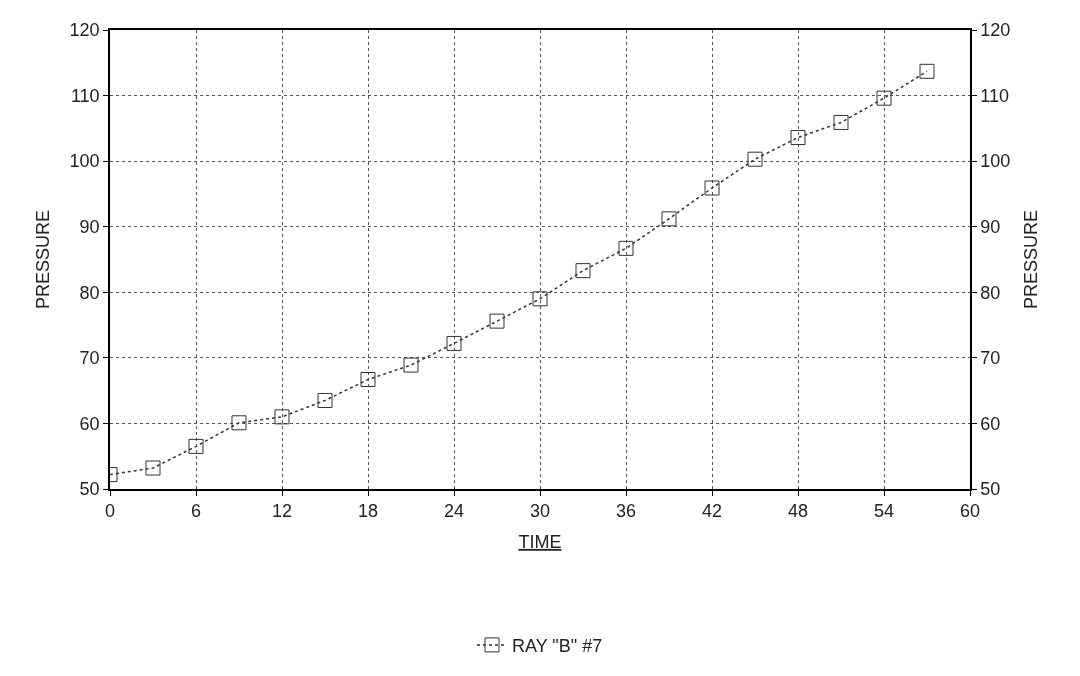 Image resolution: width=1080 pixels, height=676 pixels. Describe the element at coordinates (990, 292) in the screenshot. I see `y2-tick-label: 80` at that location.